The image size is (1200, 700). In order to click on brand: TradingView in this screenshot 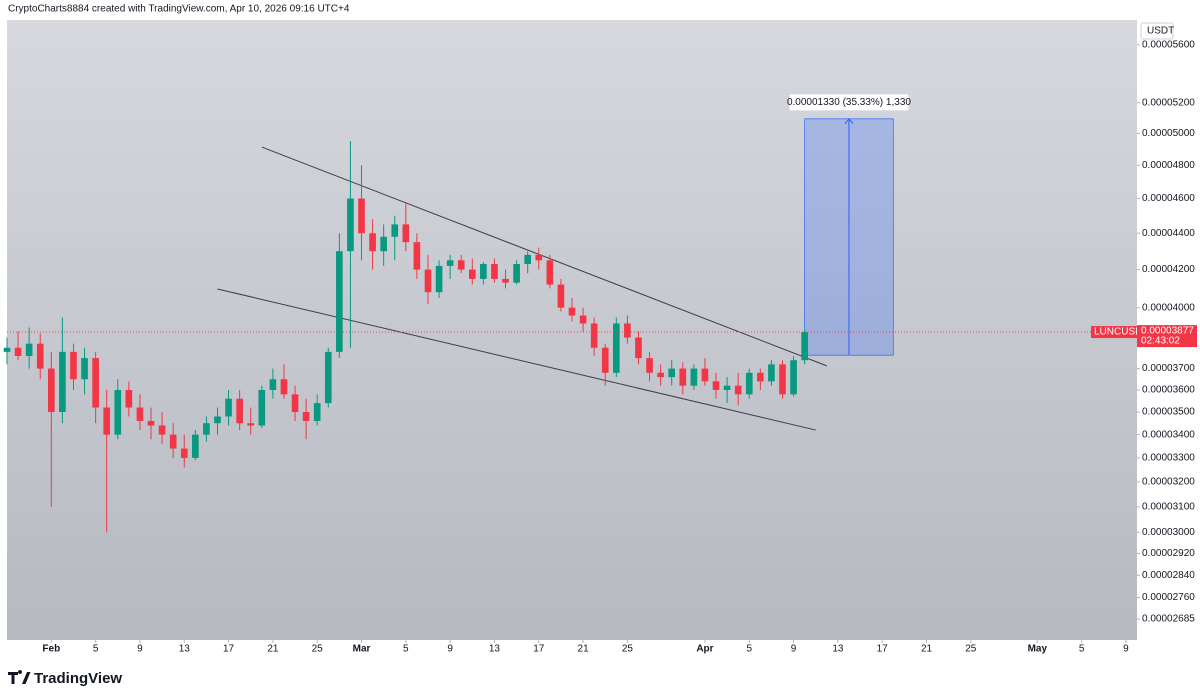, I will do `click(78, 678)`.